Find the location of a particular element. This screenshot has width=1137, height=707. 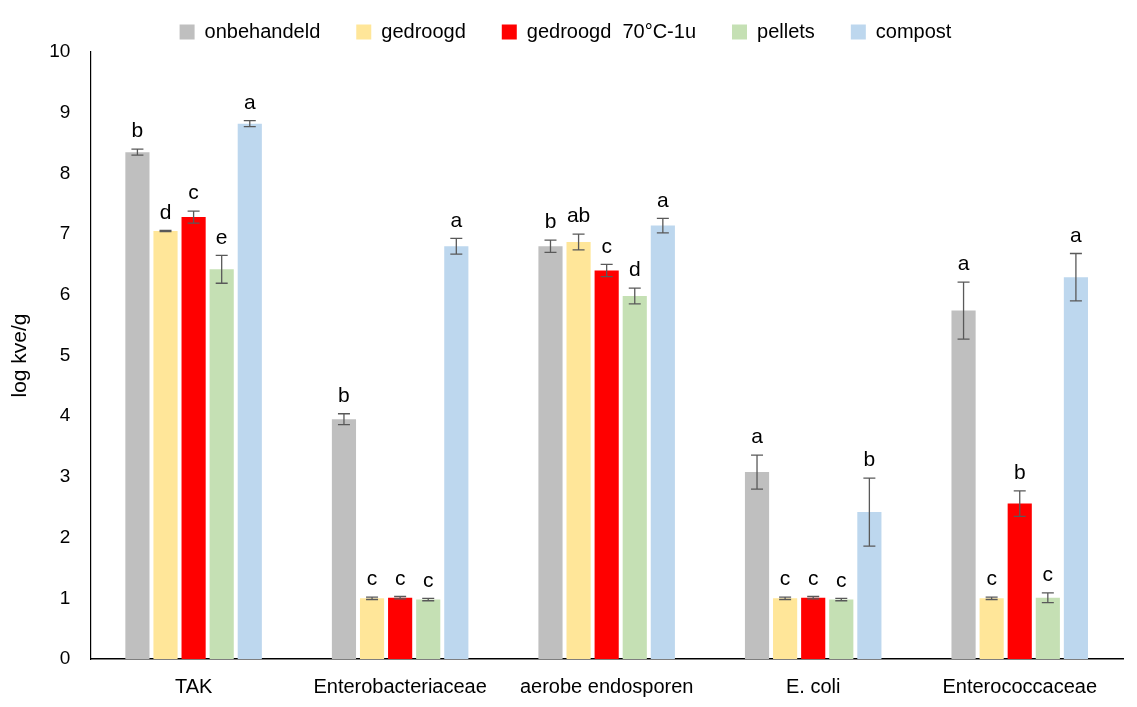

y-tick-label: 6 is located at coordinates (65, 294).